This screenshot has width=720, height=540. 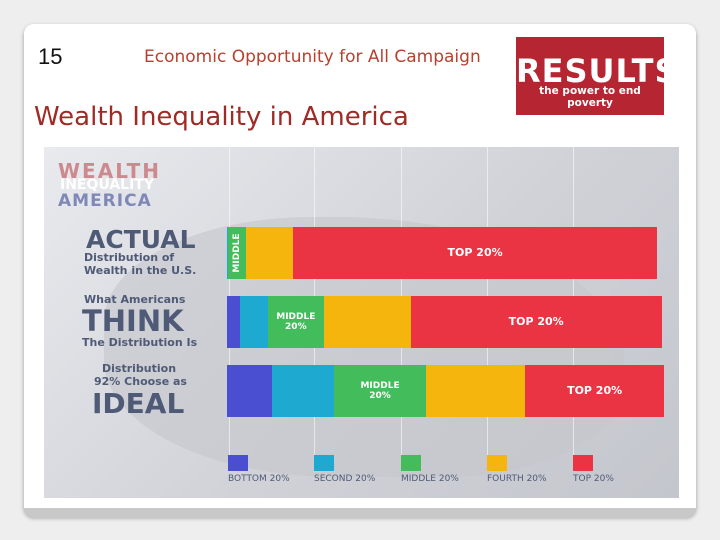 What do you see at coordinates (138, 403) in the screenshot?
I see `row-ideal-heading: IDEAL` at bounding box center [138, 403].